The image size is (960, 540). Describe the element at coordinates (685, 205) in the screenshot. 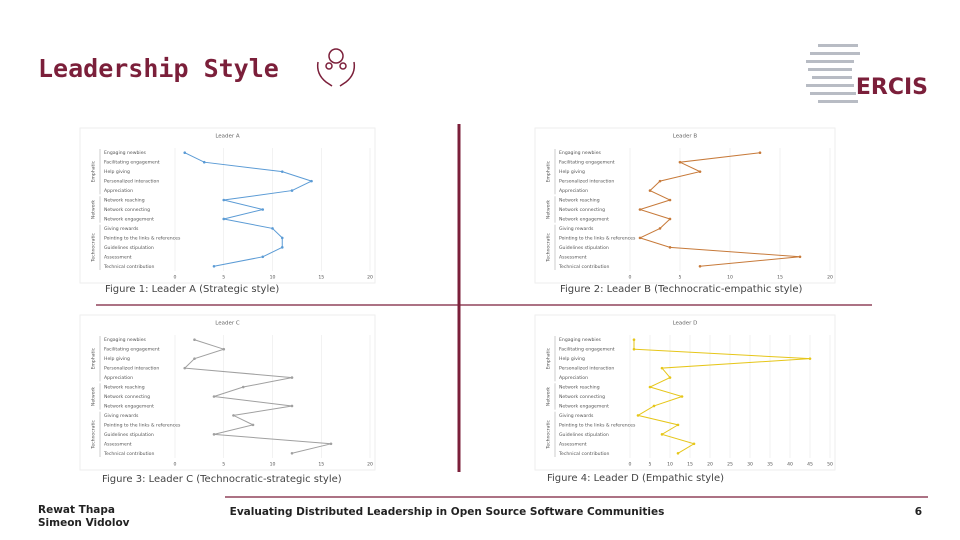

I see `chart-frame` at that location.